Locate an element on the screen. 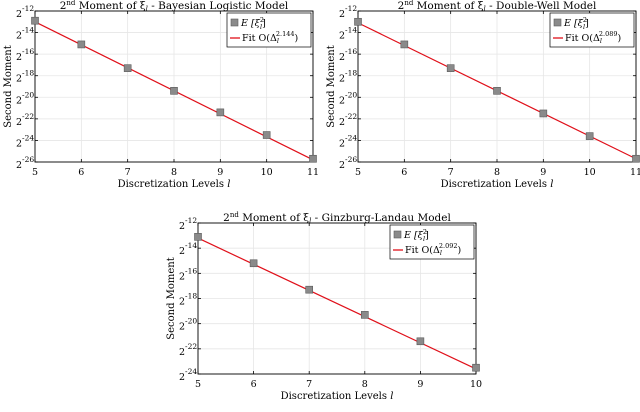  legend: E [ξ2 l]Fit O(Δl2.089) is located at coordinates (592, 30).